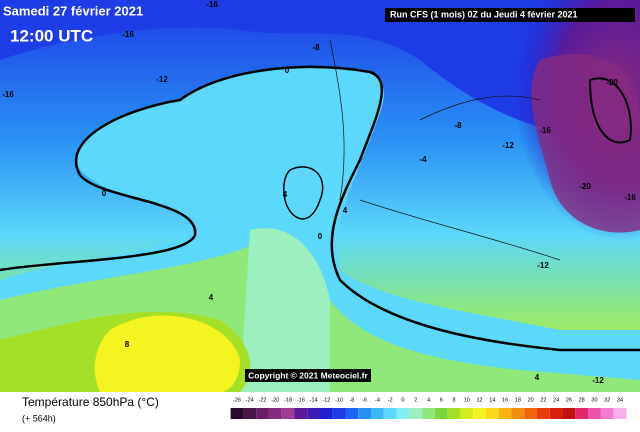  I want to click on scale-label: 10, so click(467, 400).